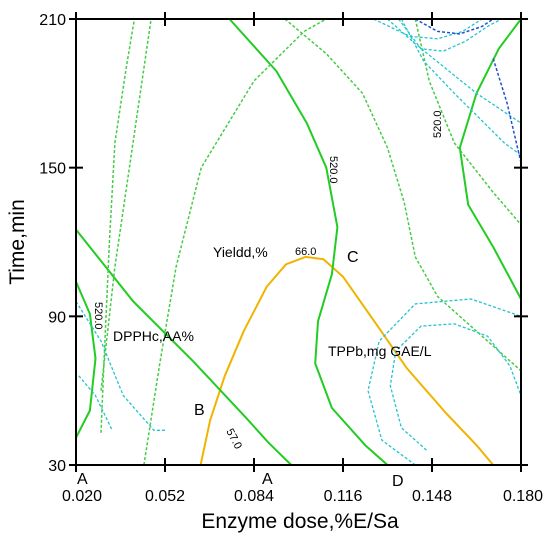 The image size is (550, 538). What do you see at coordinates (153, 336) in the screenshot?
I see `dpph-label: DPPHc,AA%` at bounding box center [153, 336].